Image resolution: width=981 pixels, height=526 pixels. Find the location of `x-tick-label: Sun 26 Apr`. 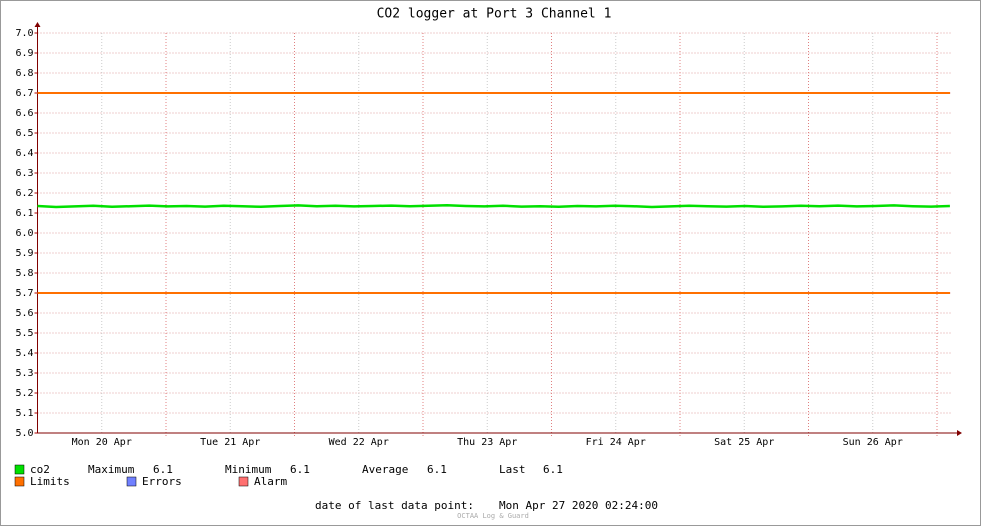

x-tick-label: Sun 26 Apr is located at coordinates (873, 442).